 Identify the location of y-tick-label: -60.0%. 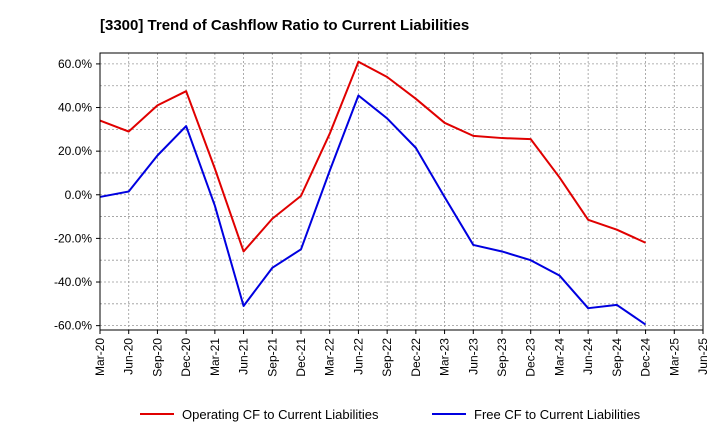
(73, 326).